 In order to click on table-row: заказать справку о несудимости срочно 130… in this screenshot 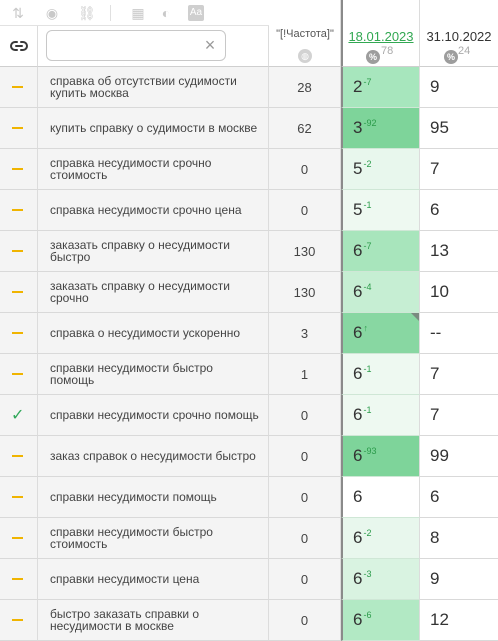, I will do `click(249, 292)`.